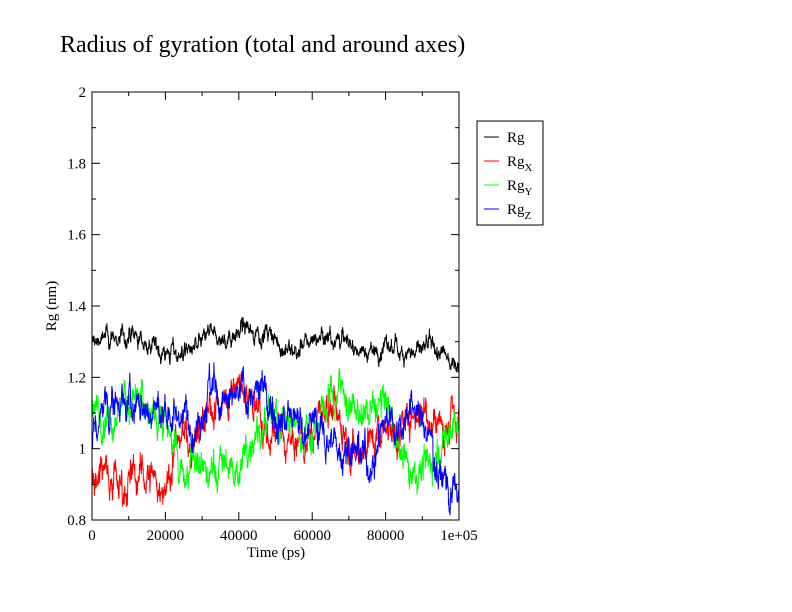 The width and height of the screenshot is (792, 612). What do you see at coordinates (516, 138) in the screenshot?
I see `legend-label-rg: Rg` at bounding box center [516, 138].